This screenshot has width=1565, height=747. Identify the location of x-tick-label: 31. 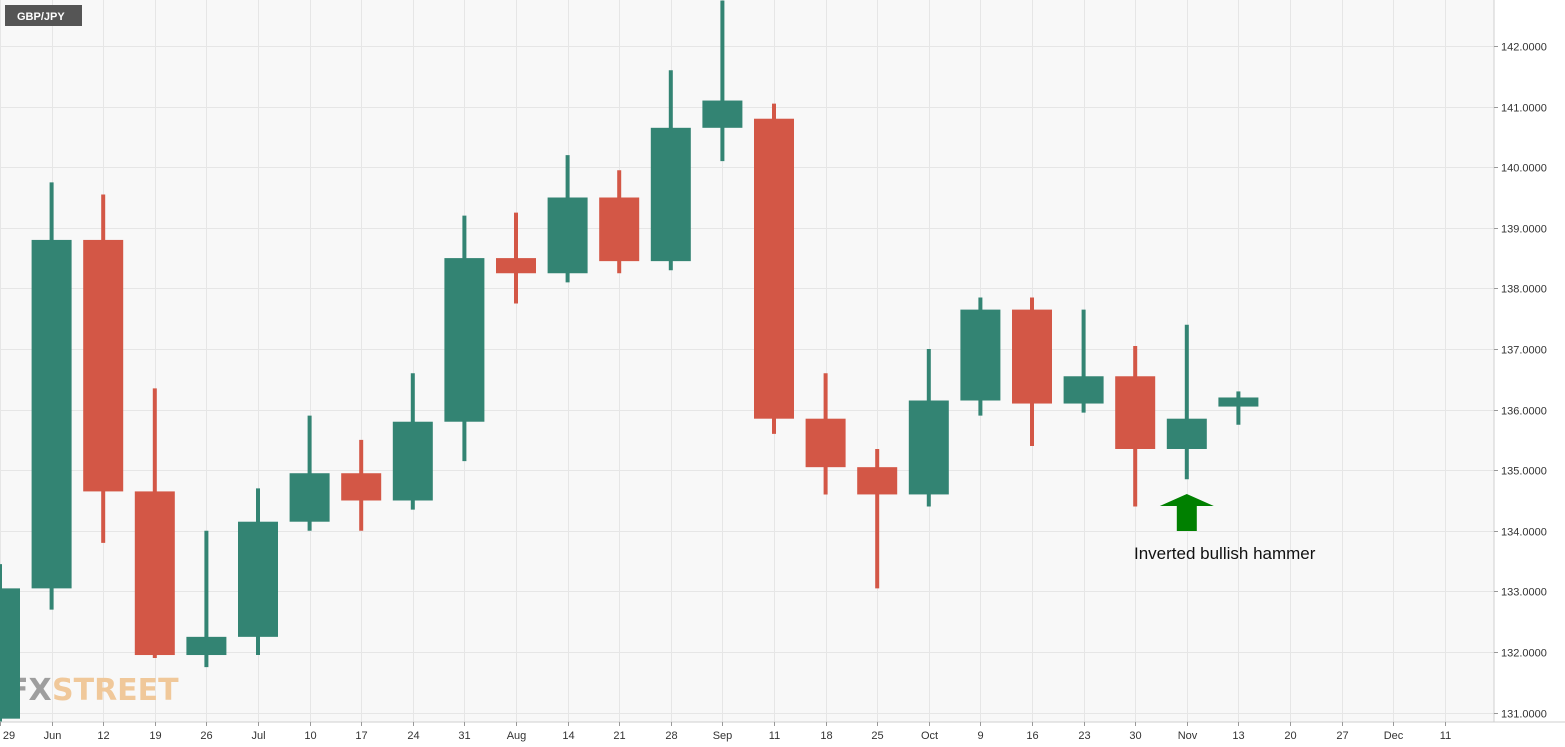
(464, 736).